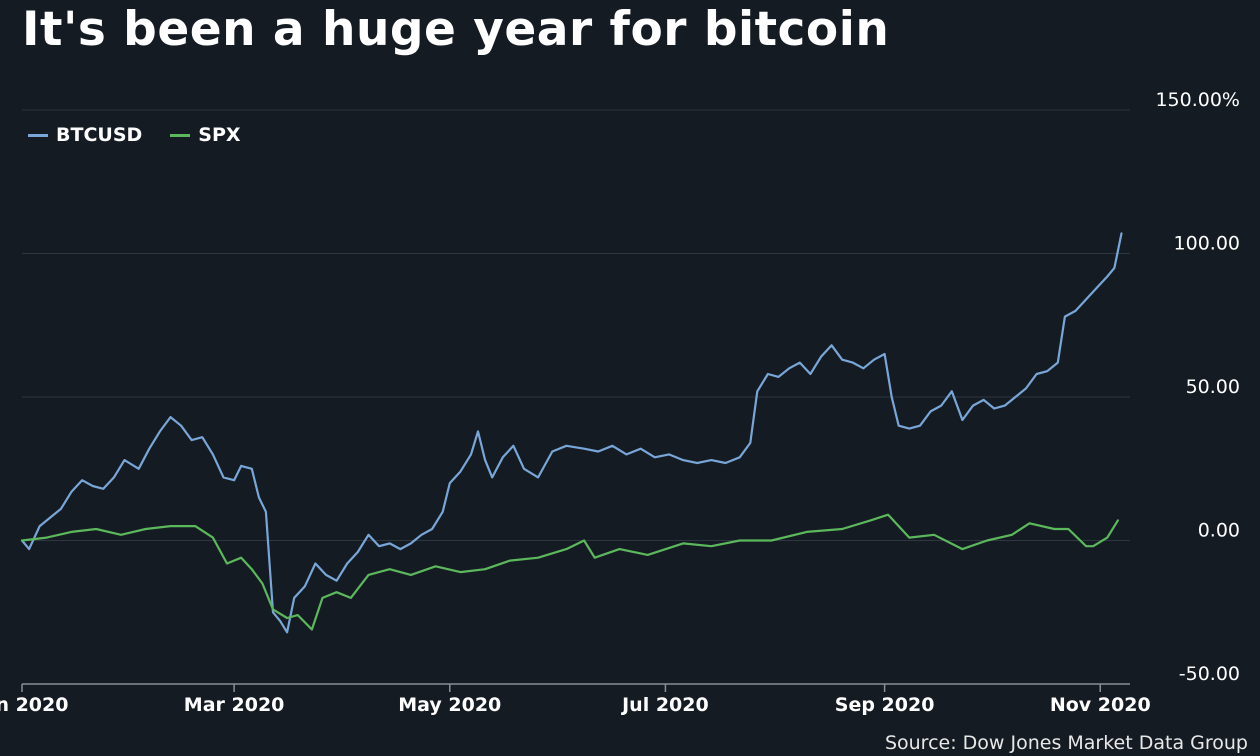 This screenshot has width=1260, height=756. What do you see at coordinates (1209, 674) in the screenshot?
I see `y-tick-label: -50.00` at bounding box center [1209, 674].